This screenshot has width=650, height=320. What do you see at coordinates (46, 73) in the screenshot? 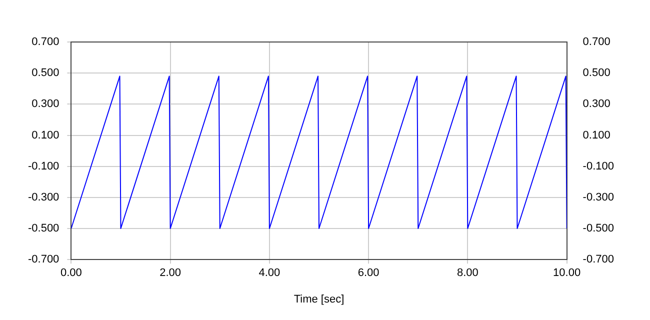
I see `y-tick-label: 0.500` at bounding box center [46, 73].